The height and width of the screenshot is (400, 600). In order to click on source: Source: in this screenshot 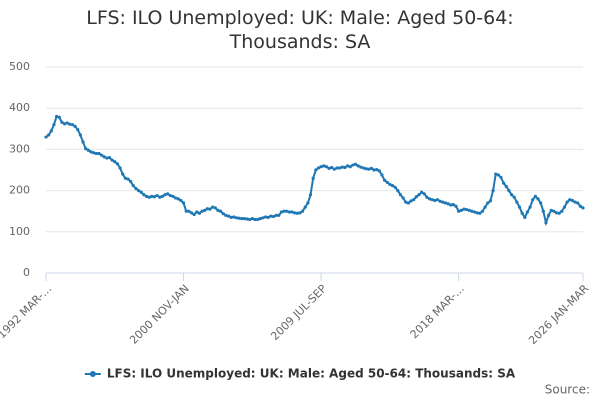, I will do `click(567, 390)`.